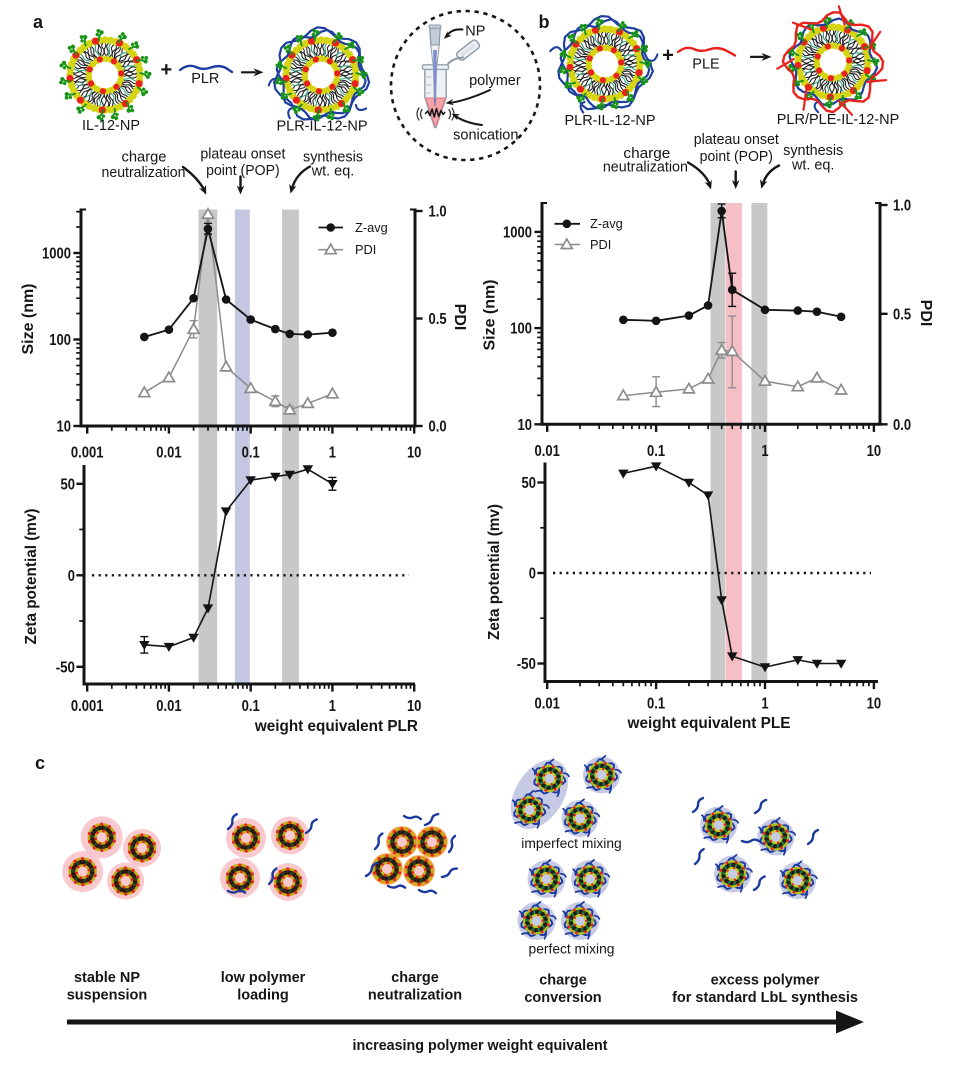  What do you see at coordinates (765, 998) in the screenshot?
I see `svg-text: for standard LbL synthesis` at bounding box center [765, 998].